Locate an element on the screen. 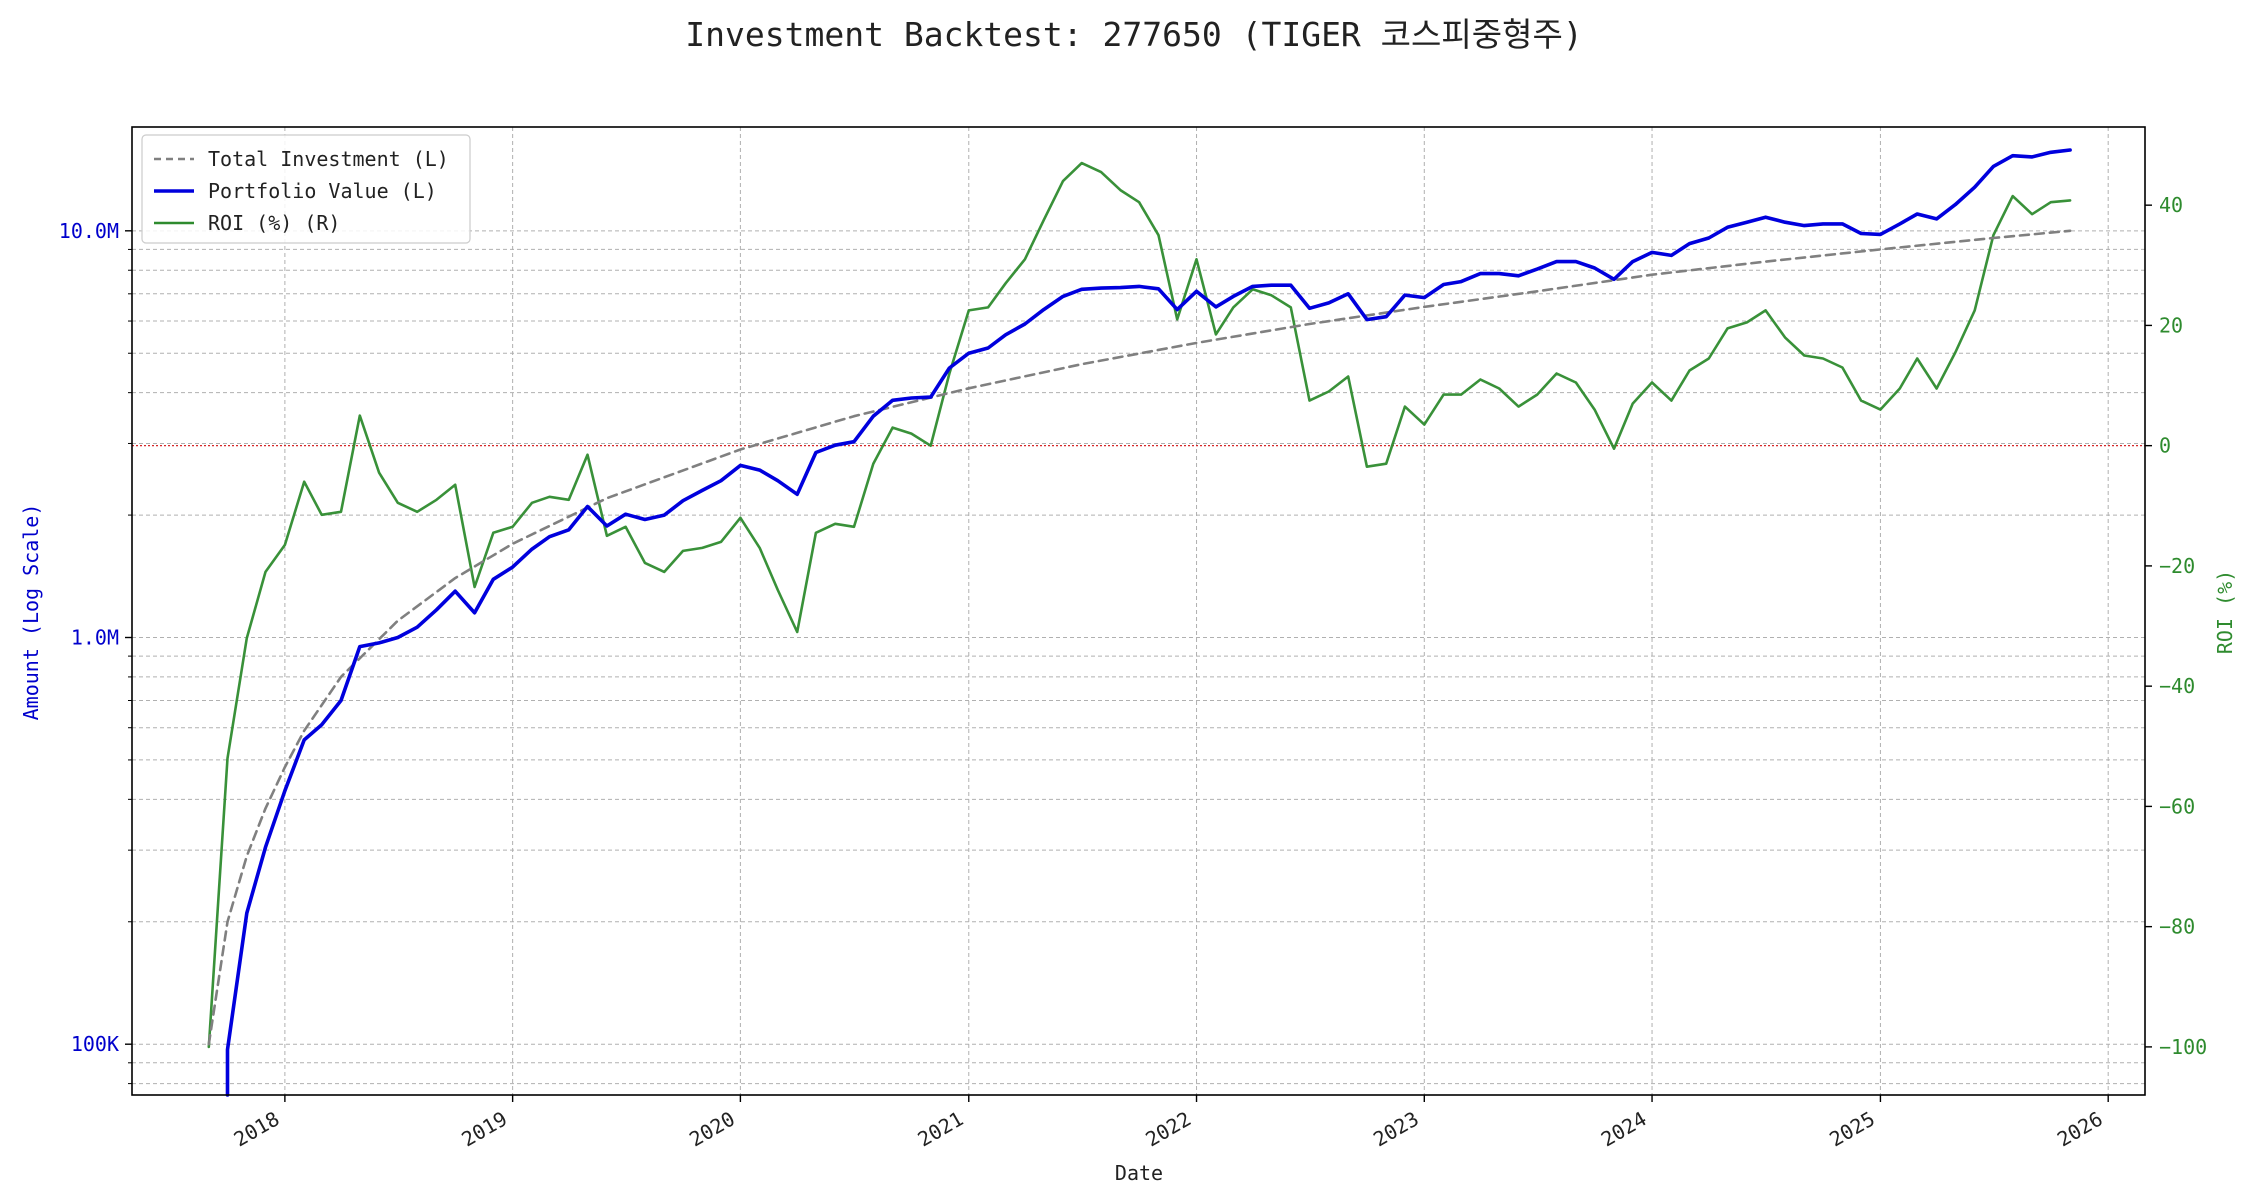 The height and width of the screenshot is (1200, 2250). y-right-tick-label: −20 is located at coordinates (2177, 566).